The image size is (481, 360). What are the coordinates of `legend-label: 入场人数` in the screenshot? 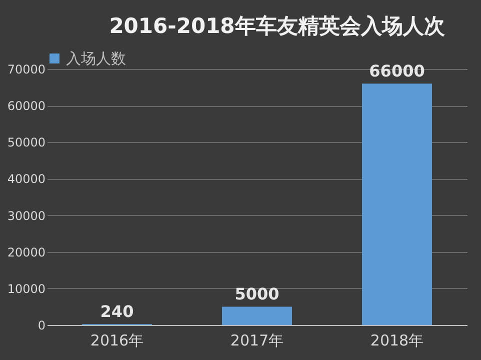 It's located at (96, 59).